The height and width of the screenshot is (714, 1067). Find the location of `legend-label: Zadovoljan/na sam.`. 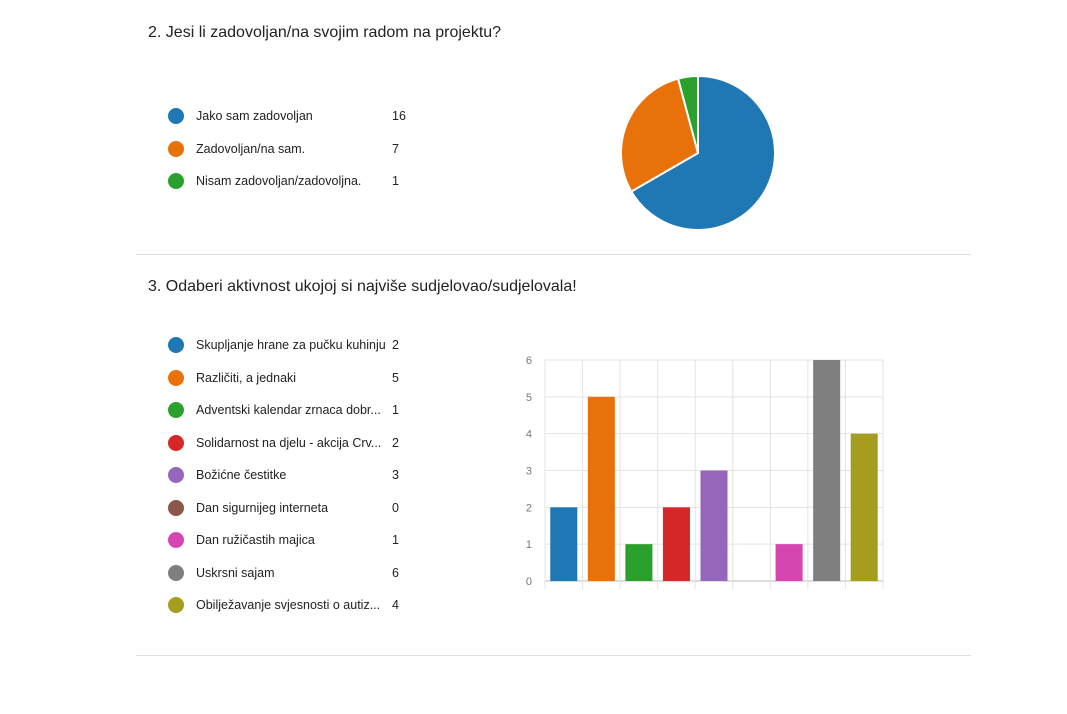

legend-label: Zadovoljan/na sam. is located at coordinates (251, 148).